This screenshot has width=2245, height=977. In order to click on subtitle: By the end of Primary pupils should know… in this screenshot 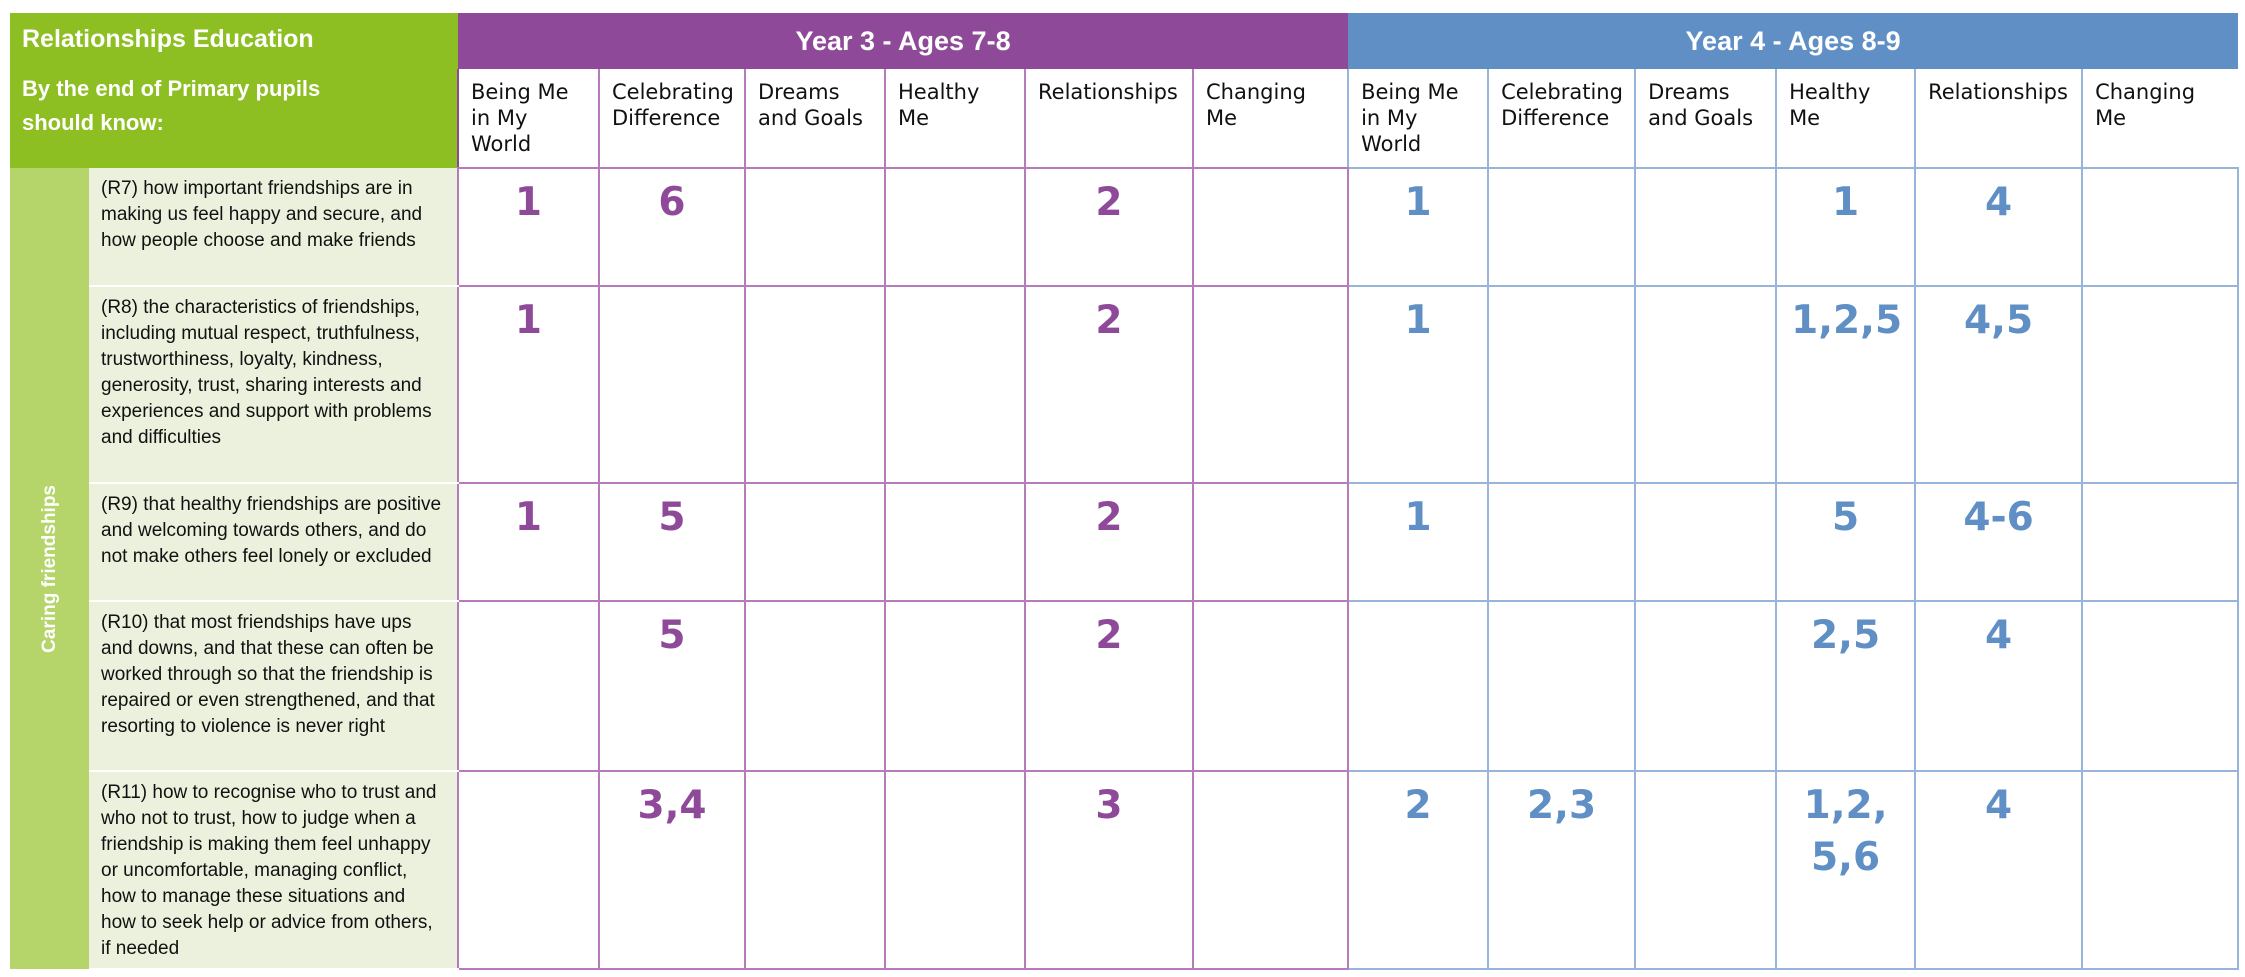, I will do `click(171, 105)`.